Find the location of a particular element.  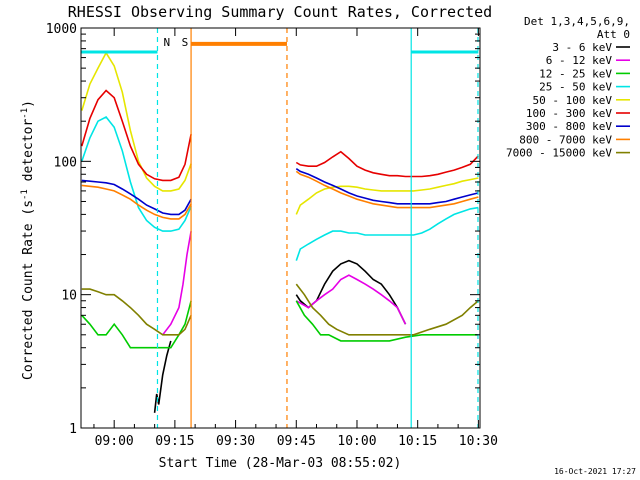

y-tick-label: 100 is located at coordinates (65, 162).